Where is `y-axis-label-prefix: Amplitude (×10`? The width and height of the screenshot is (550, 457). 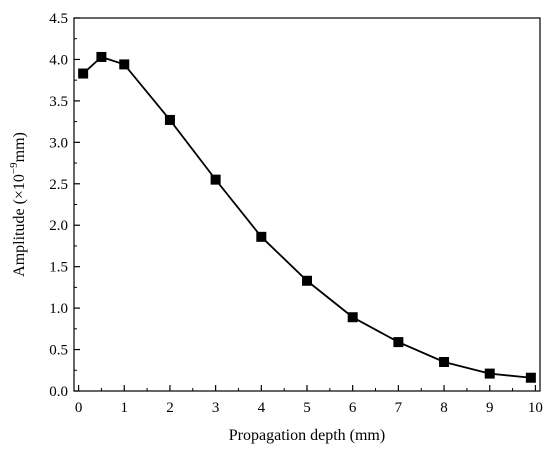
y-axis-label-prefix: Amplitude (×10 is located at coordinates (19, 225).